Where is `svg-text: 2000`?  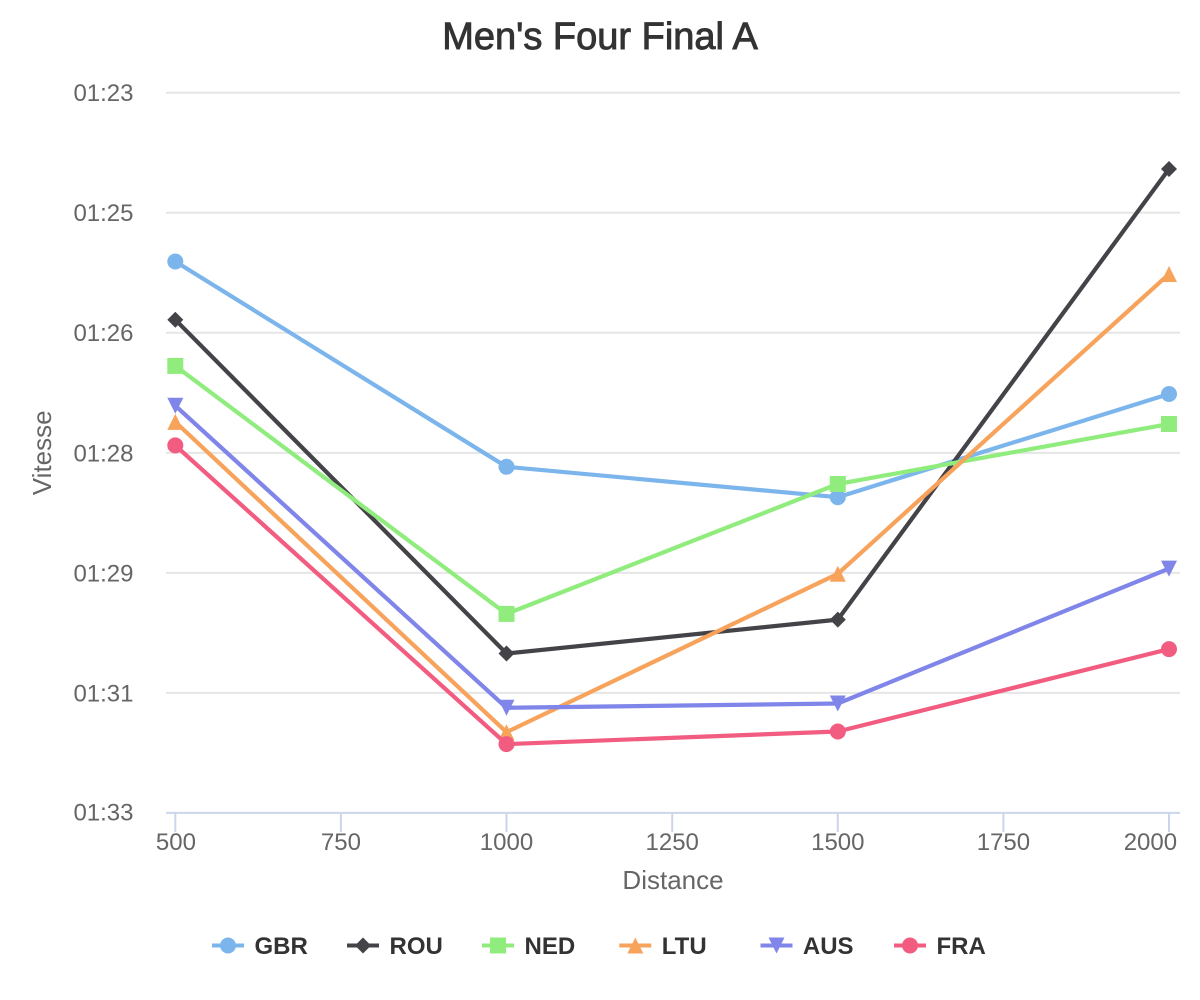 svg-text: 2000 is located at coordinates (1150, 842).